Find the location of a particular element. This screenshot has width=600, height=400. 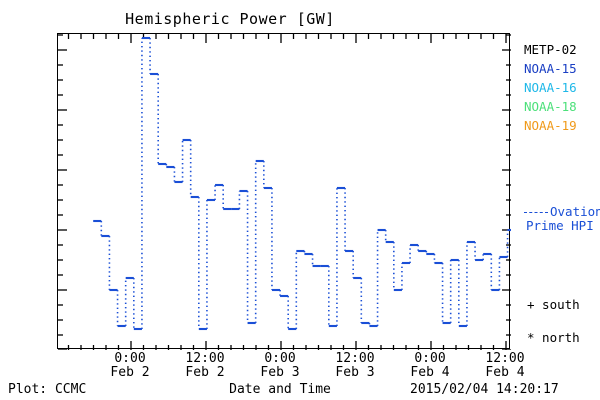

legend-item-ovation-prime: Ovation Prime HPI is located at coordinates (562, 219).